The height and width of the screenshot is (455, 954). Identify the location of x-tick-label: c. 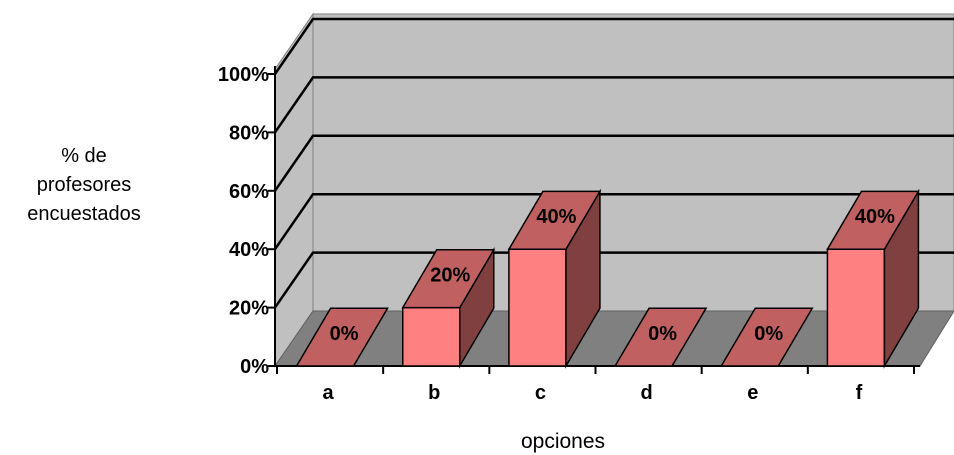
(540, 393).